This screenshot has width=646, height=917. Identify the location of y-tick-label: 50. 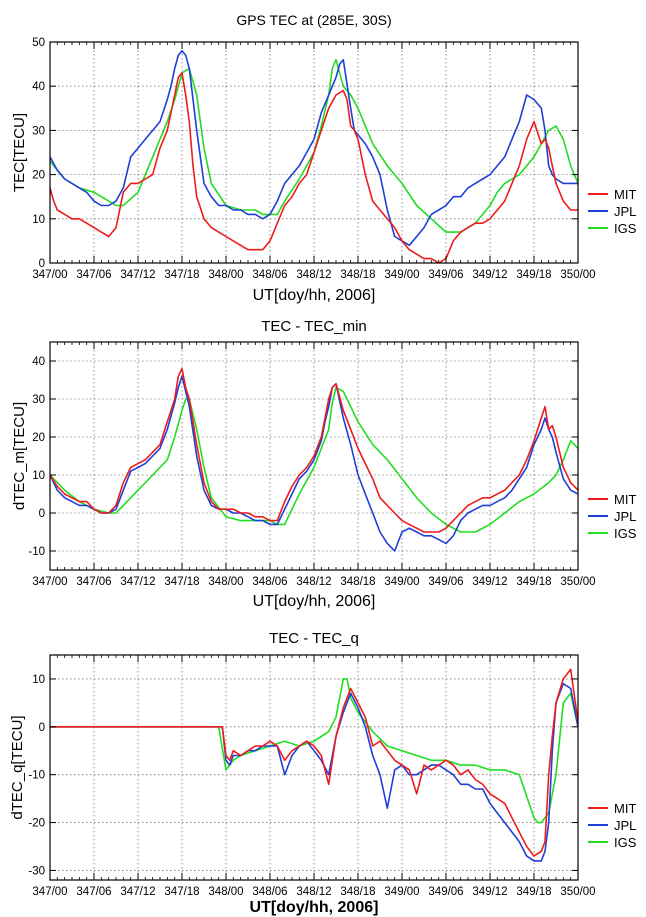
(38, 43).